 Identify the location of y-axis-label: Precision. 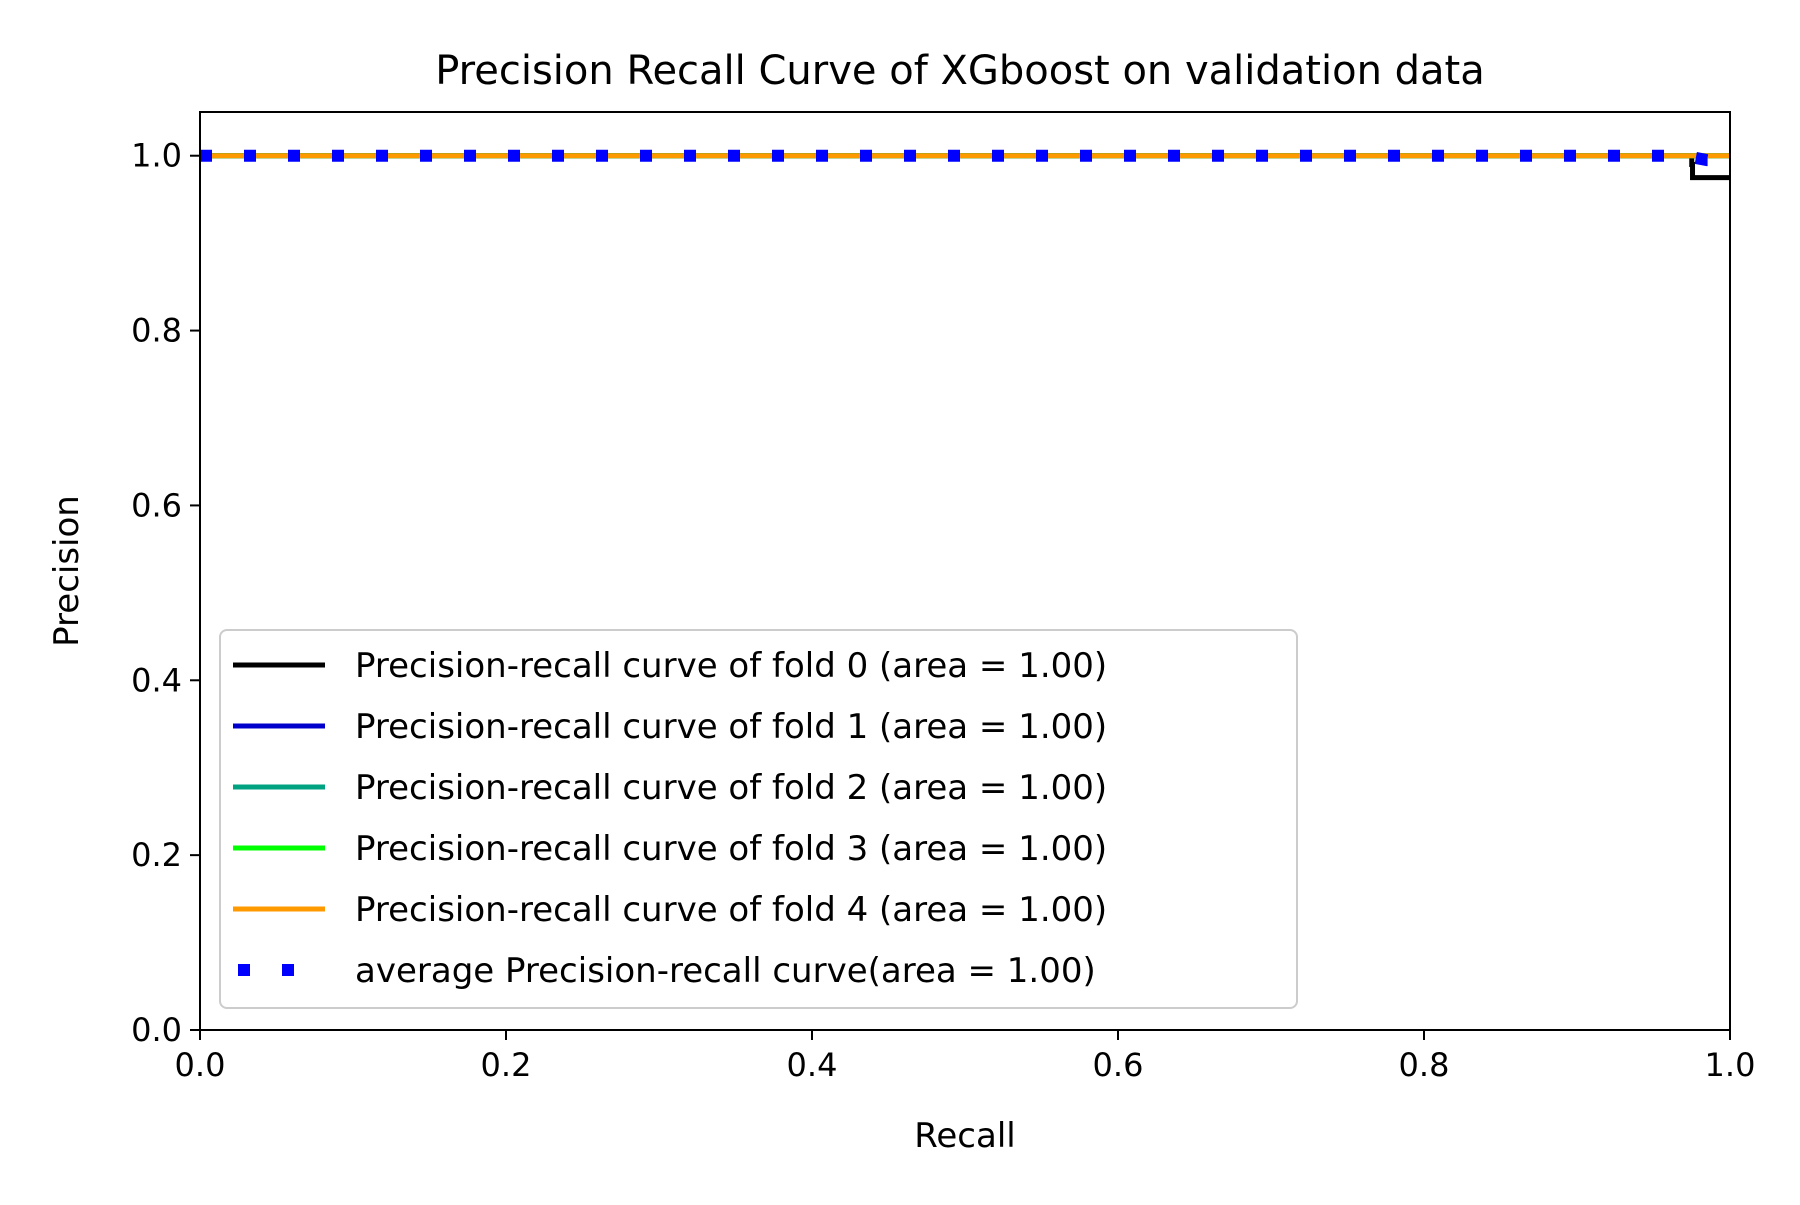
(67, 571).